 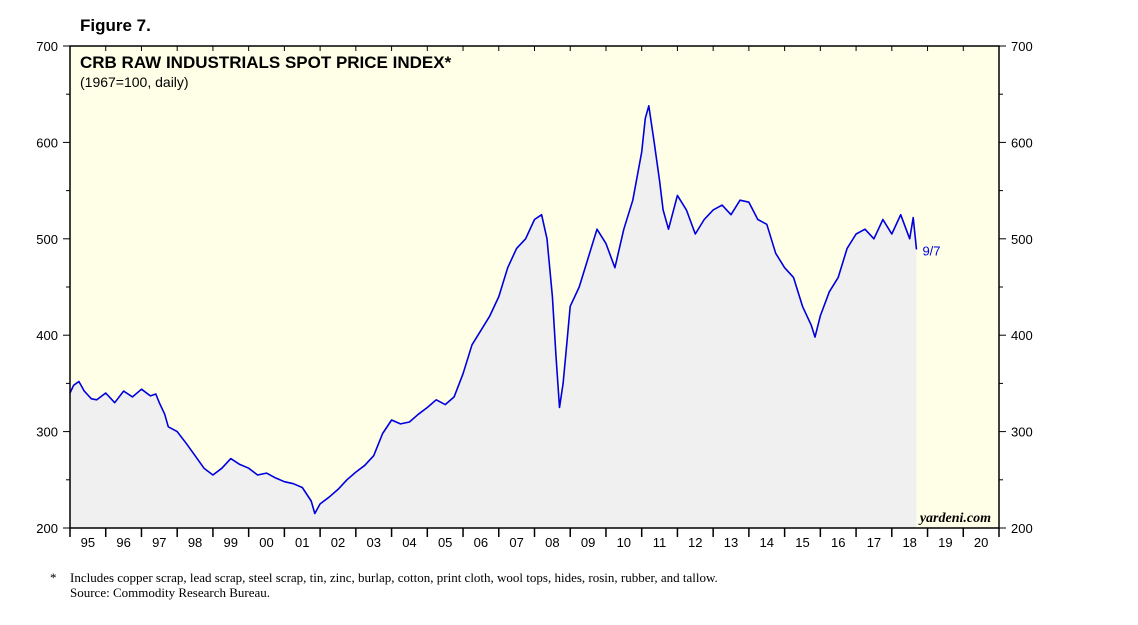 I want to click on footnote-marker: *, so click(x=53, y=577).